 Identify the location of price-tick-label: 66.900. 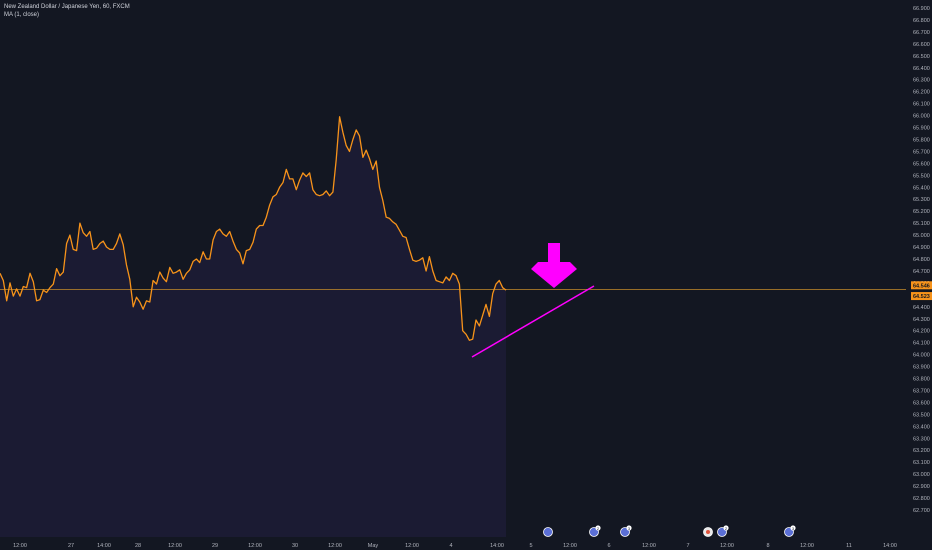
(921, 9).